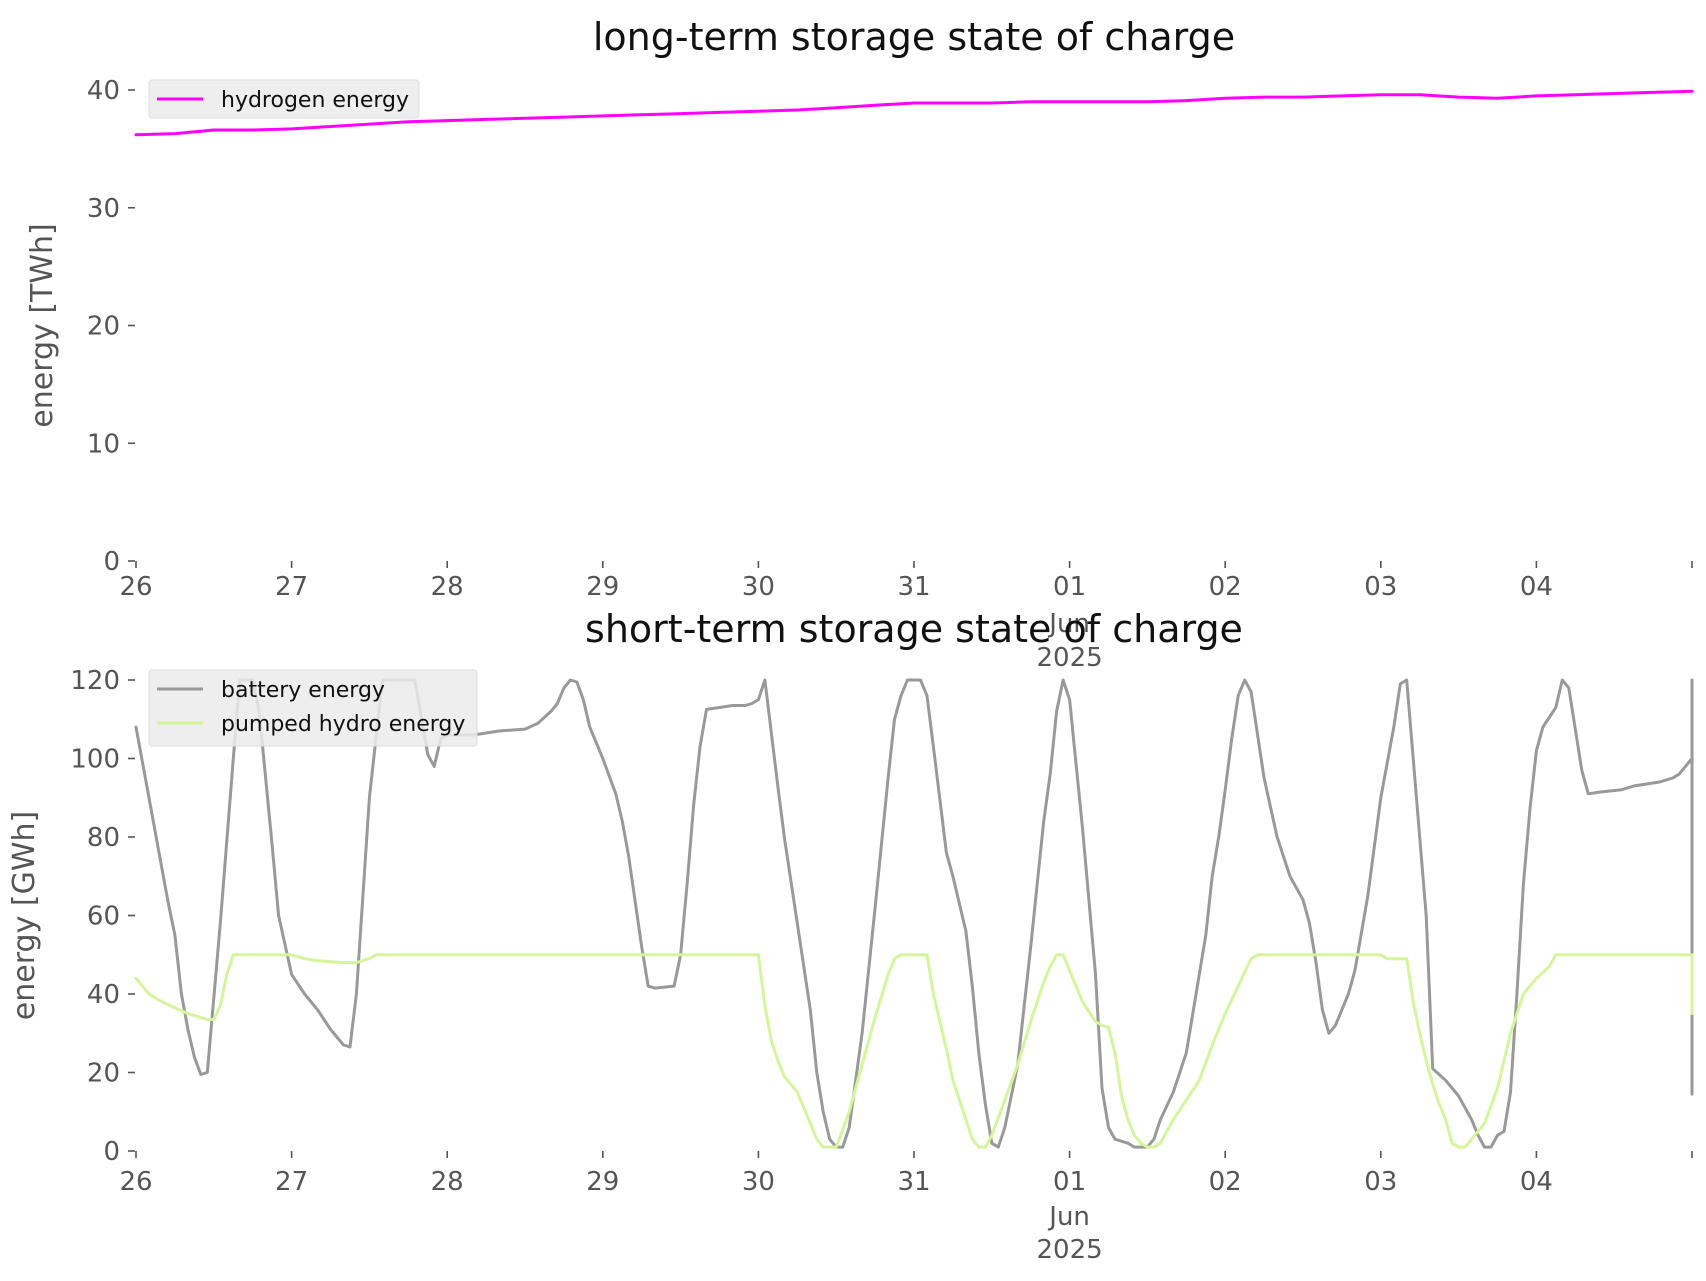 This screenshot has width=1706, height=1281. What do you see at coordinates (914, 113) in the screenshot?
I see `chart-1-series-1-line` at bounding box center [914, 113].